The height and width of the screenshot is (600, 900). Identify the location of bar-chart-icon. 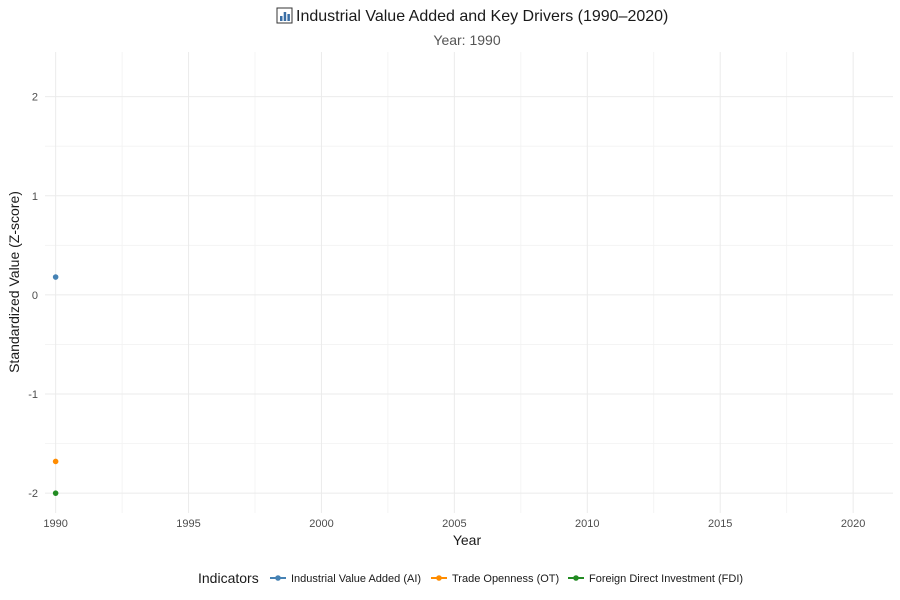
(284, 15).